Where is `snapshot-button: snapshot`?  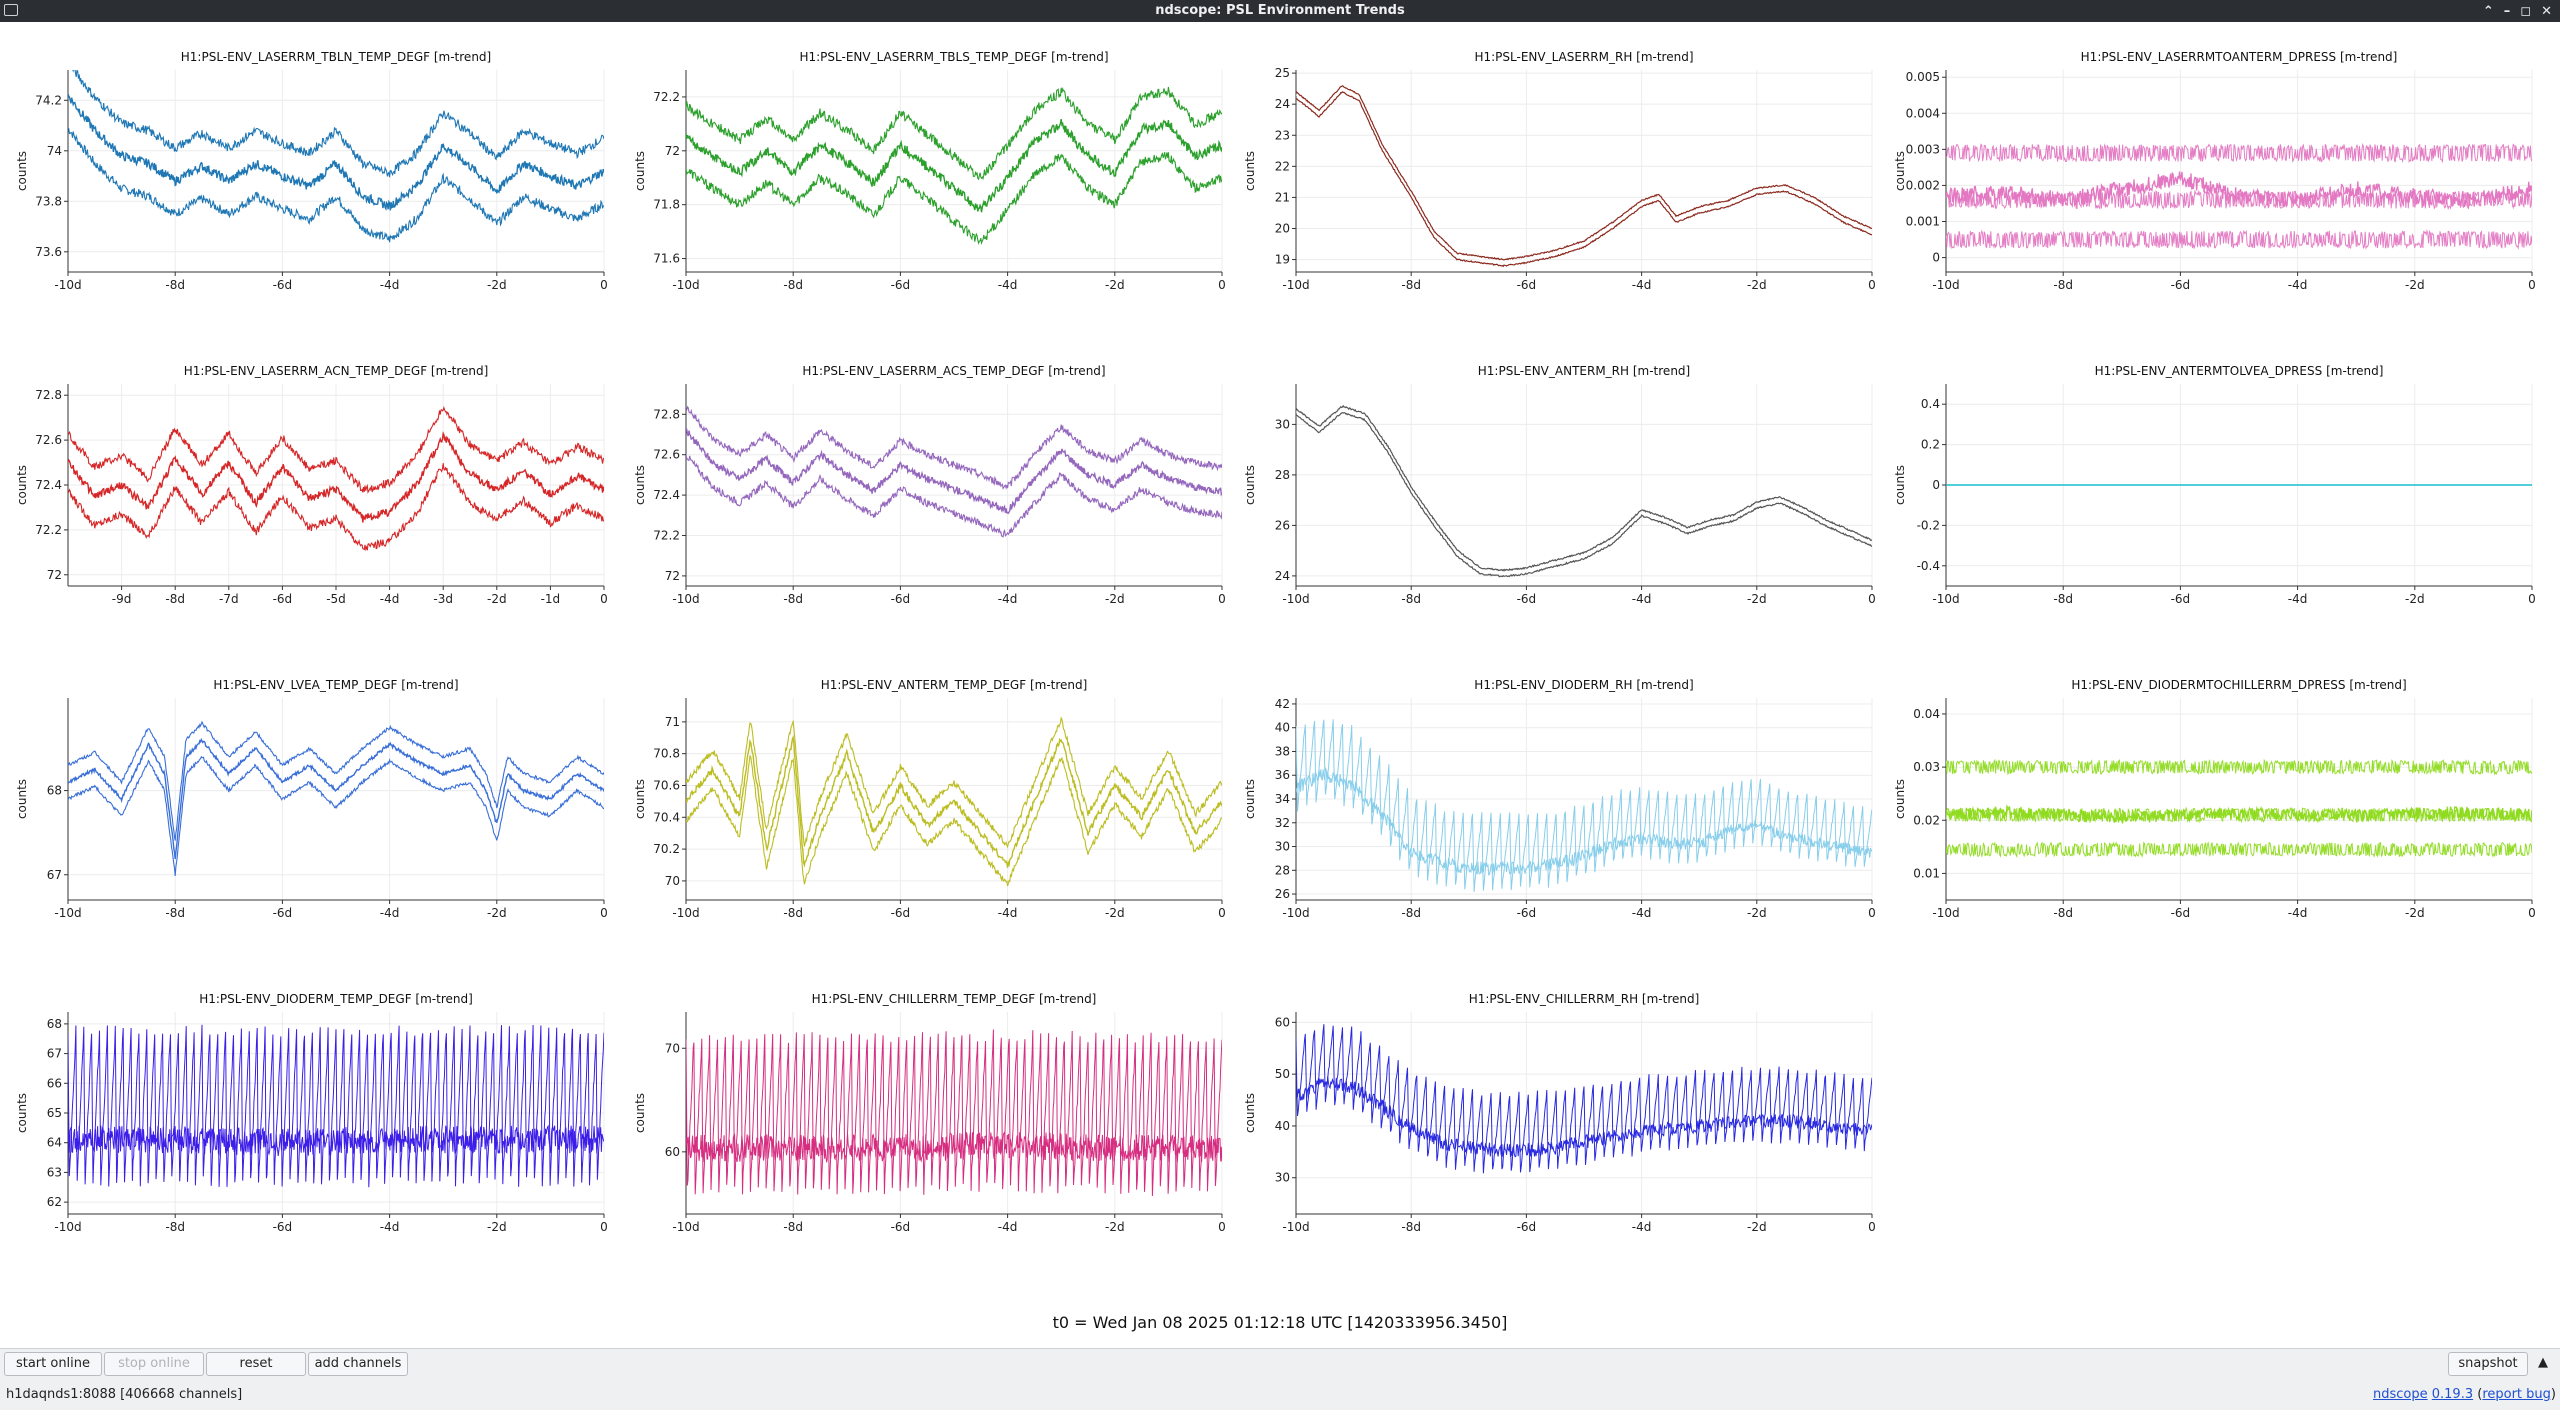 snapshot-button: snapshot is located at coordinates (2488, 1364).